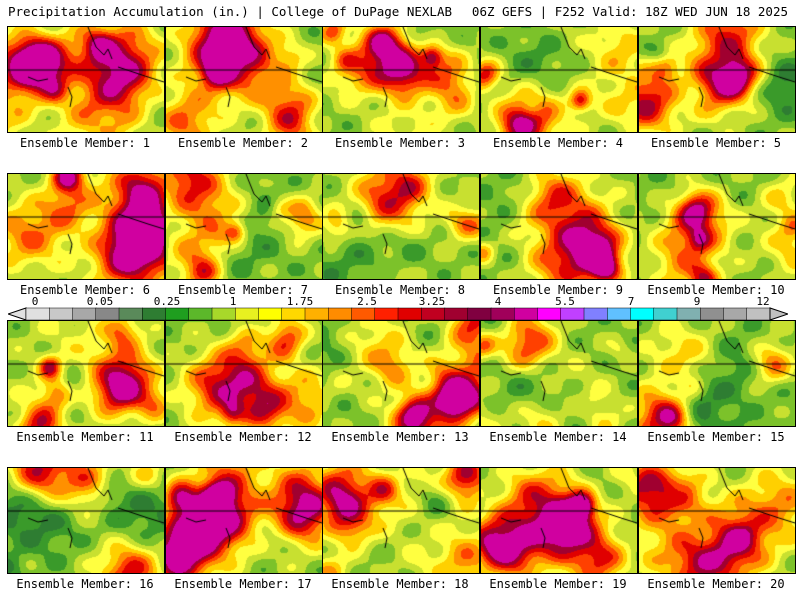 Image resolution: width=800 pixels, height=600 pixels. Describe the element at coordinates (300, 301) in the screenshot. I see `colorbar-tick: 1.75` at that location.